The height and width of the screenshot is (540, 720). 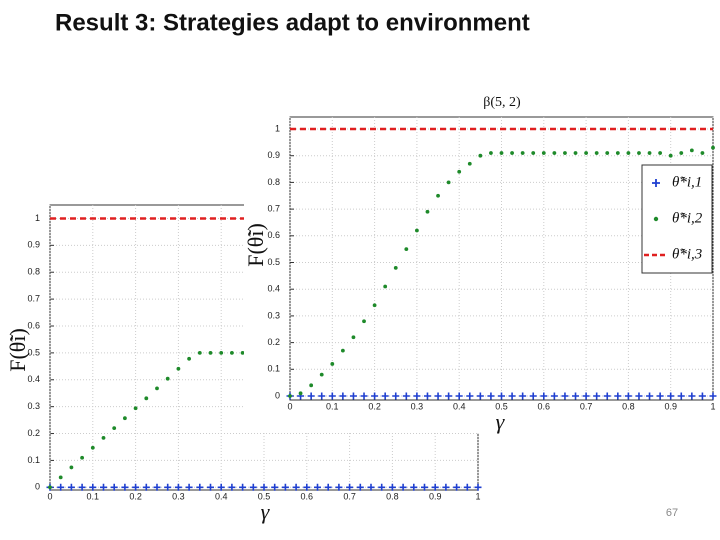 I want to click on x-tick-label: 1, so click(x=712, y=406).